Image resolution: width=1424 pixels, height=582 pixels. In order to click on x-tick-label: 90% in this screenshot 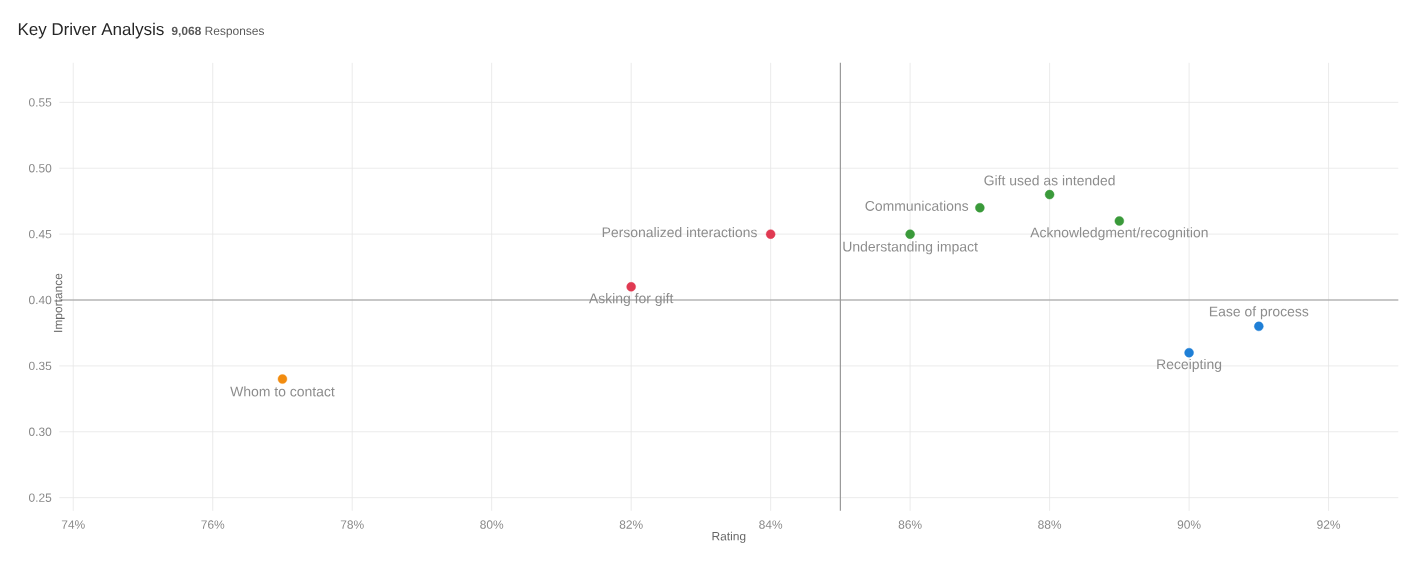, I will do `click(1189, 524)`.